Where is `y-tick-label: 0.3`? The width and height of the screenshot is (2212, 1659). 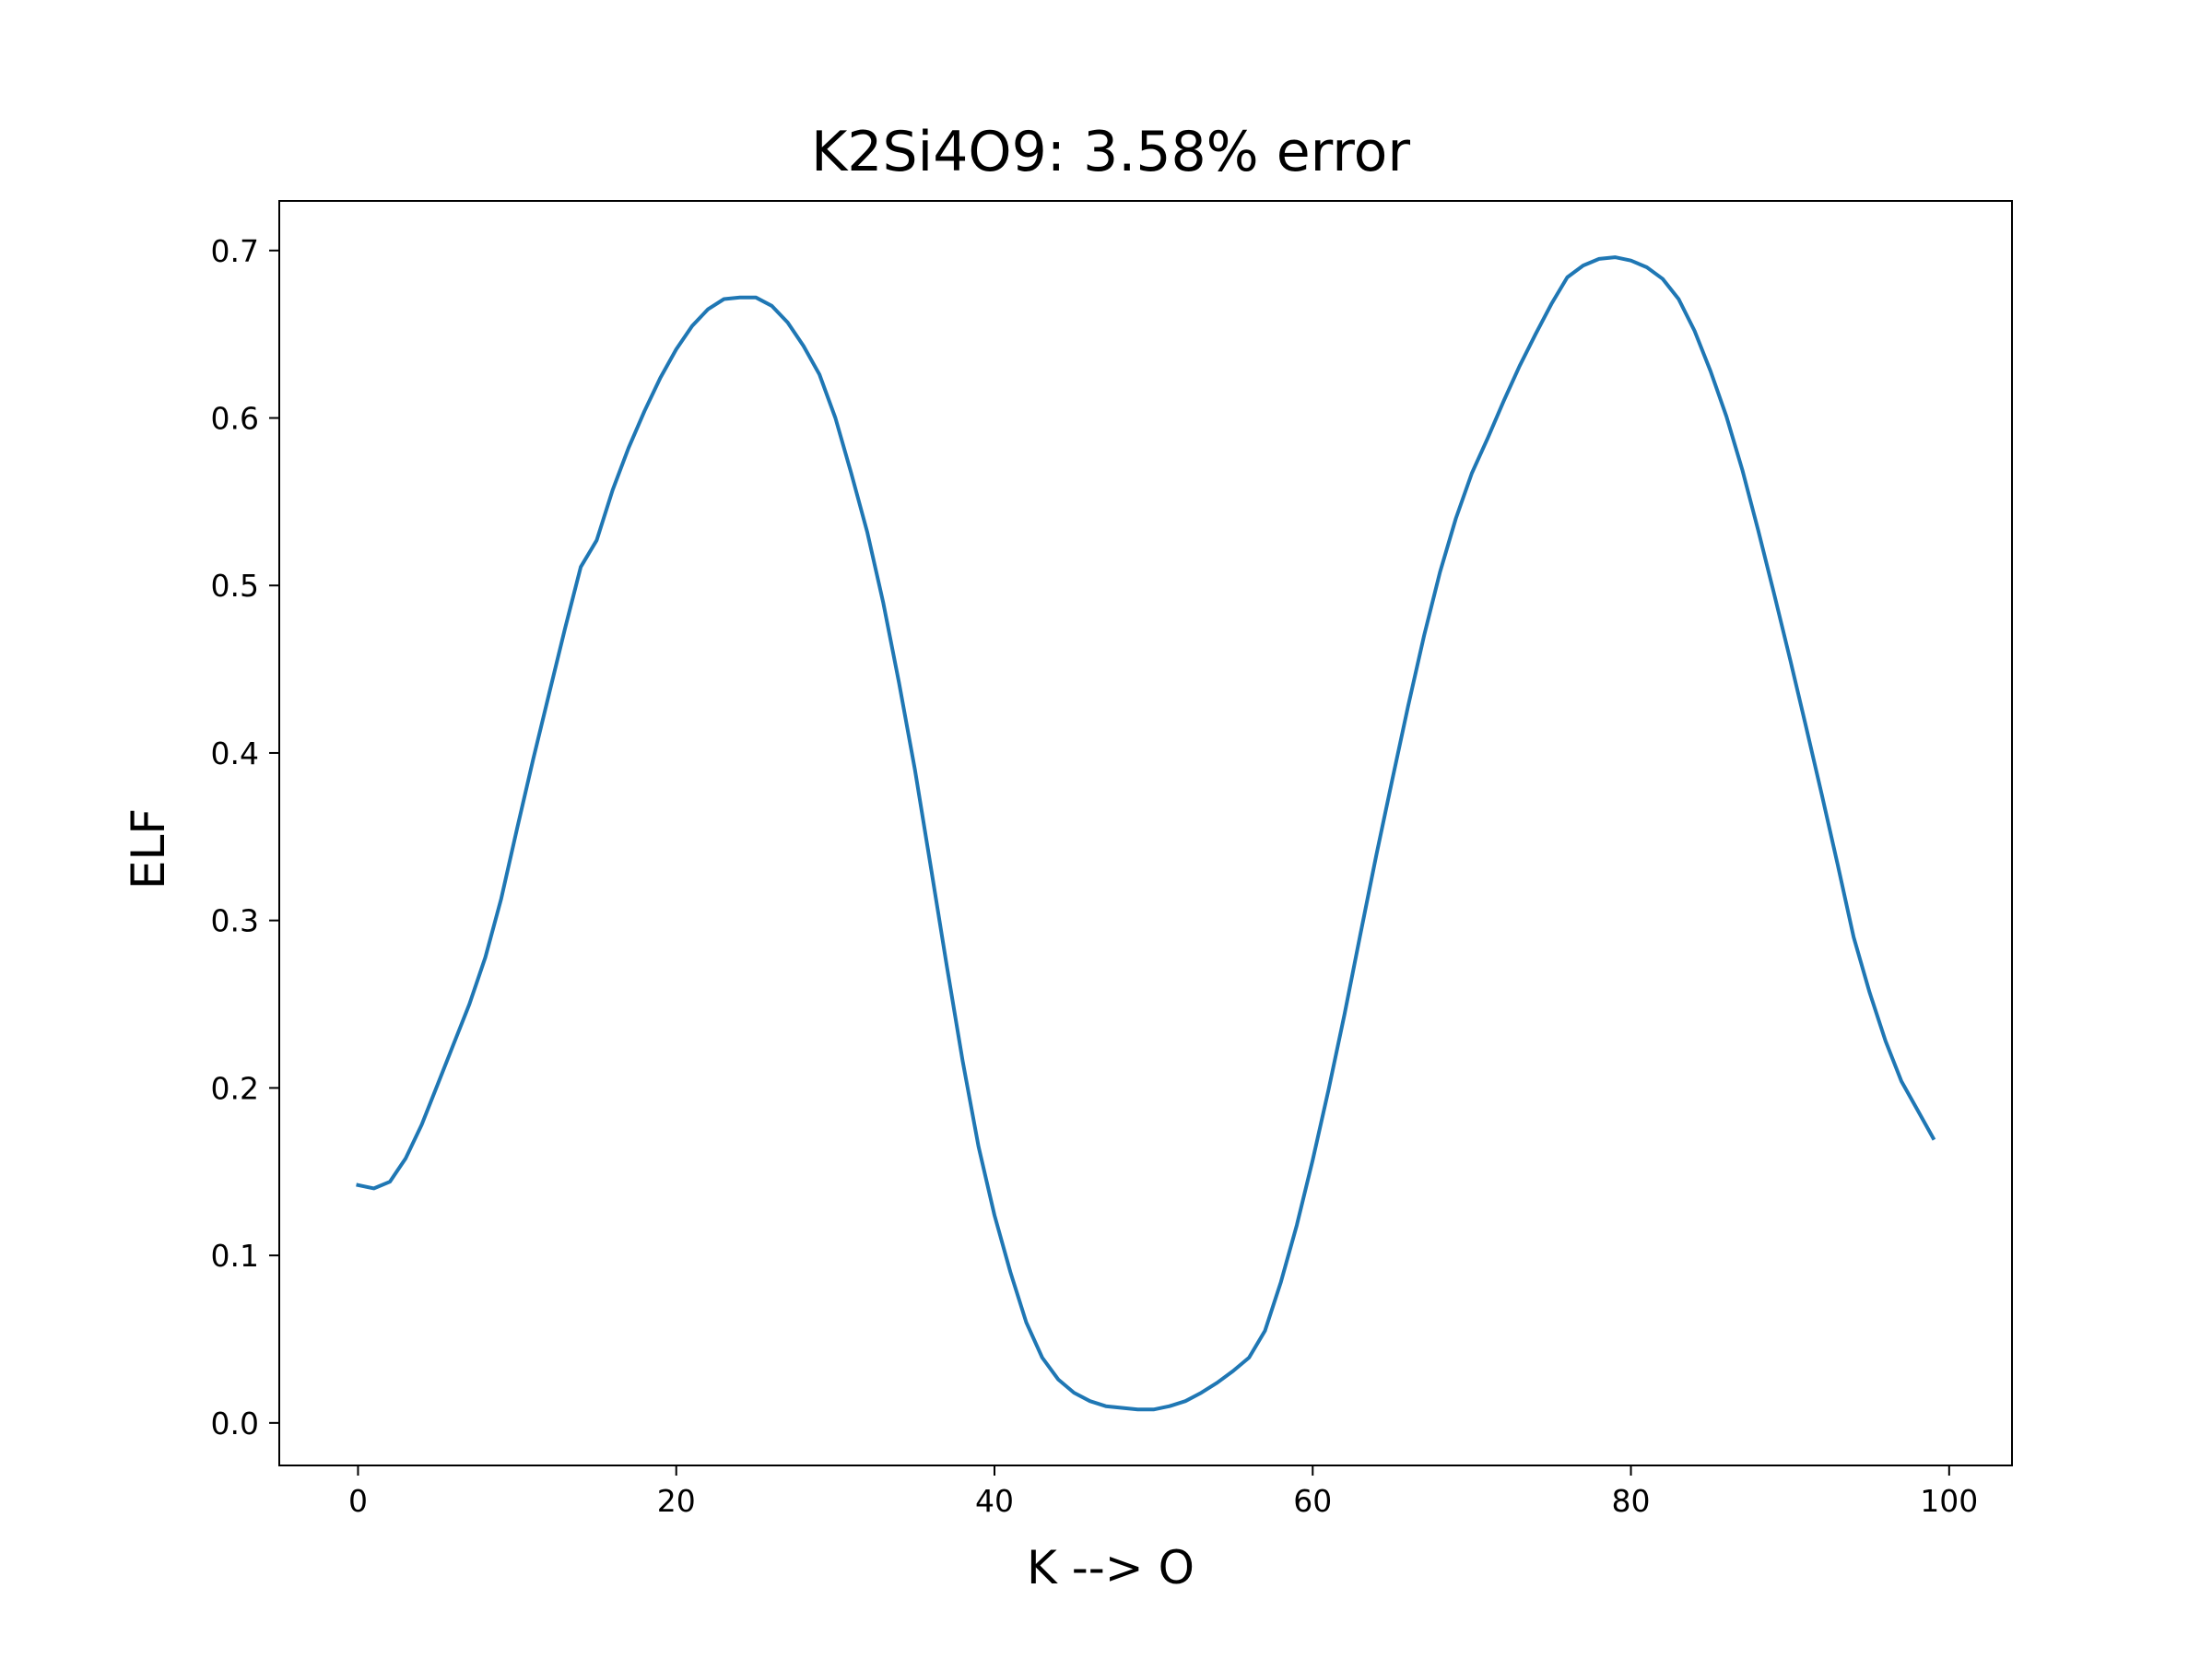 y-tick-label: 0.3 is located at coordinates (235, 921).